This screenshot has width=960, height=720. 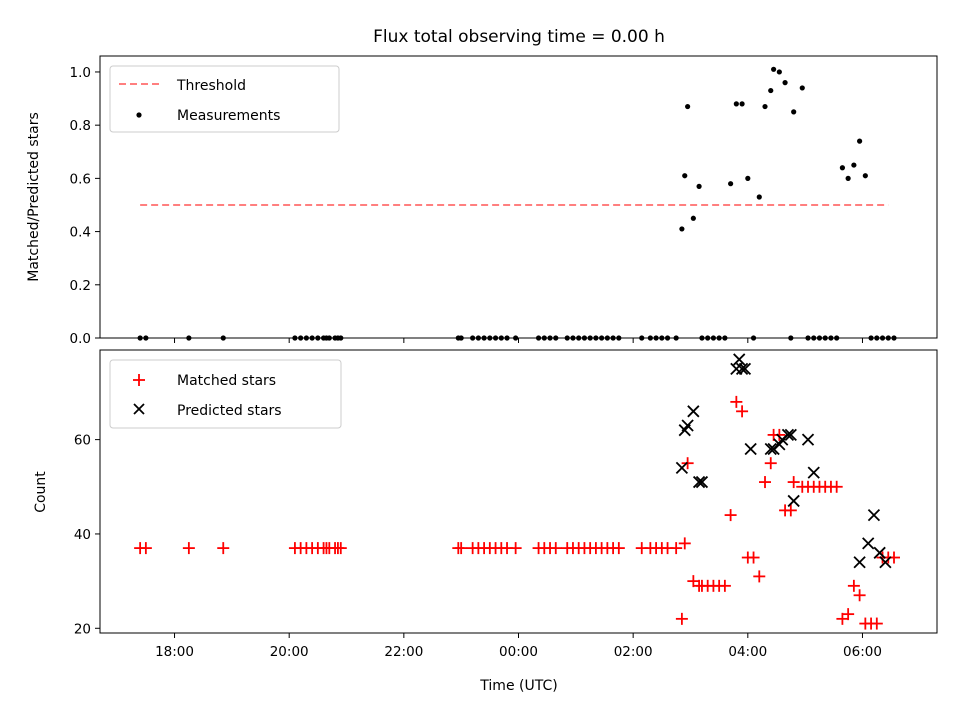 I want to click on count-y-tick-label: 20, so click(x=82, y=629).